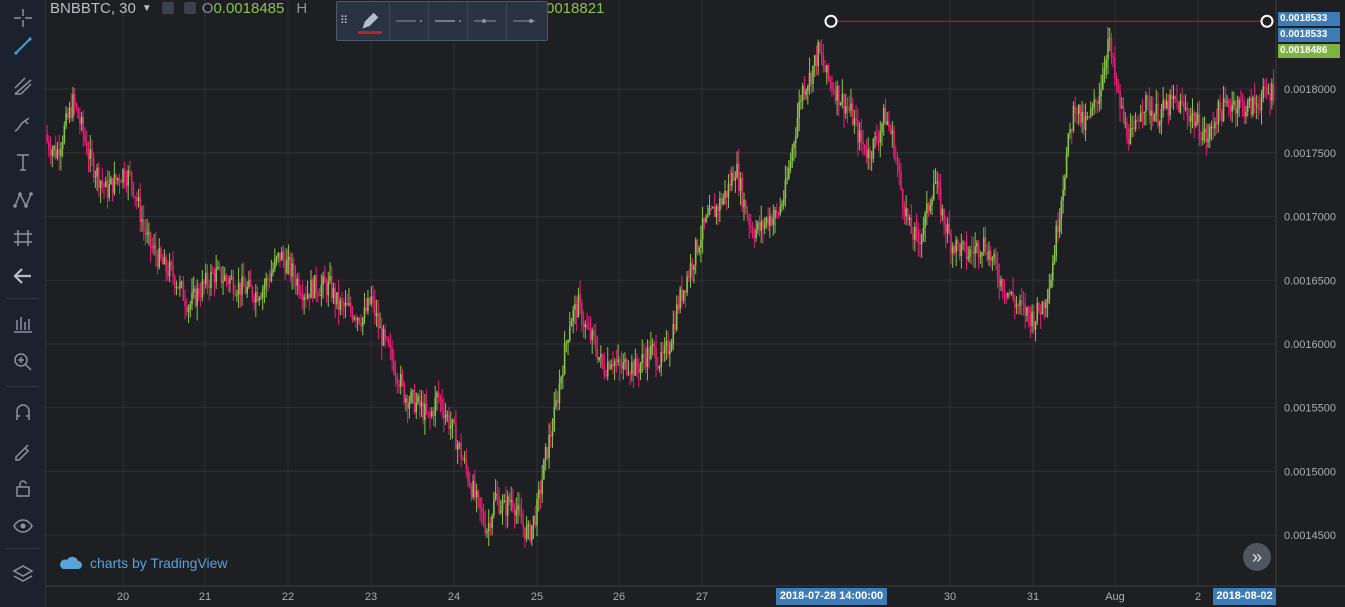 This screenshot has height=607, width=1345. I want to click on pencil-icon, so click(370, 21).